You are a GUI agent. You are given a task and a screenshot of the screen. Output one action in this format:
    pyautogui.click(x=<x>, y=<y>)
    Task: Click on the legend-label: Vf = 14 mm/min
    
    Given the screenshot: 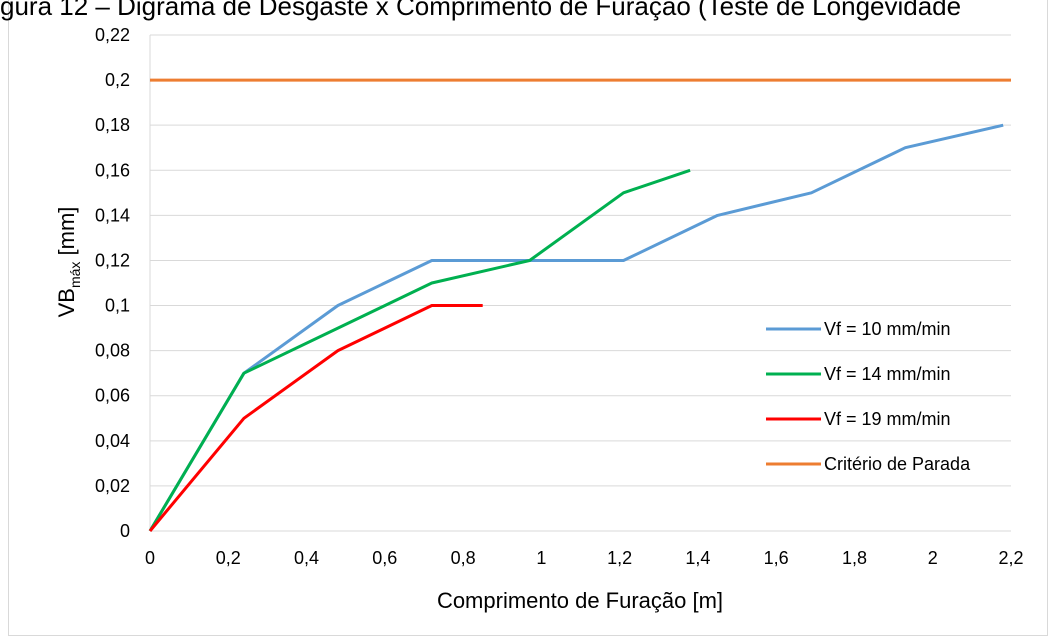 What is the action you would take?
    pyautogui.click(x=887, y=374)
    